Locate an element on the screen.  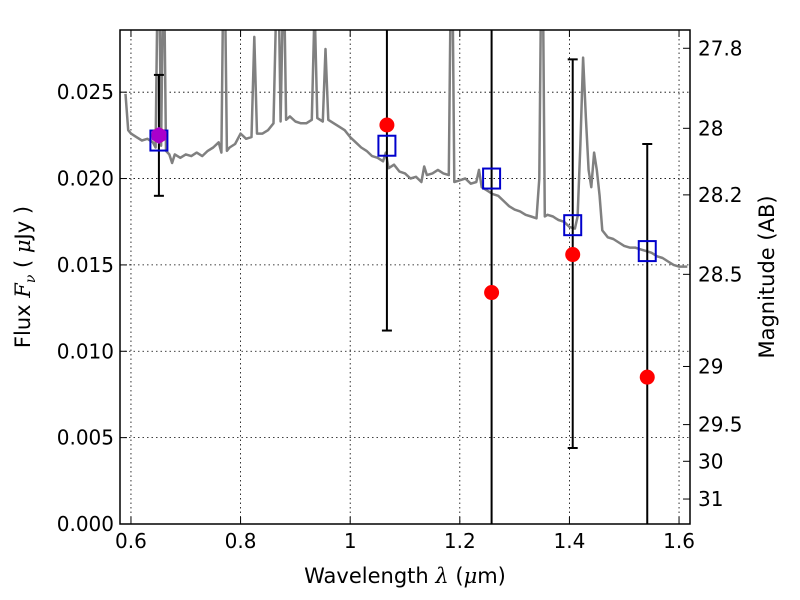
mag-tick-label: 29.5 is located at coordinates (720, 425).